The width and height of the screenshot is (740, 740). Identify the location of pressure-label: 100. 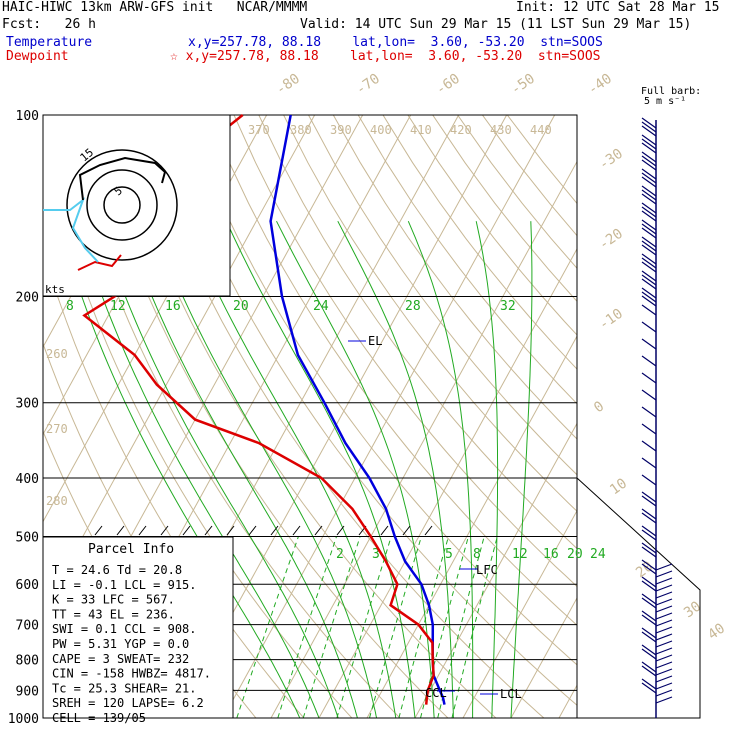
(27, 116).